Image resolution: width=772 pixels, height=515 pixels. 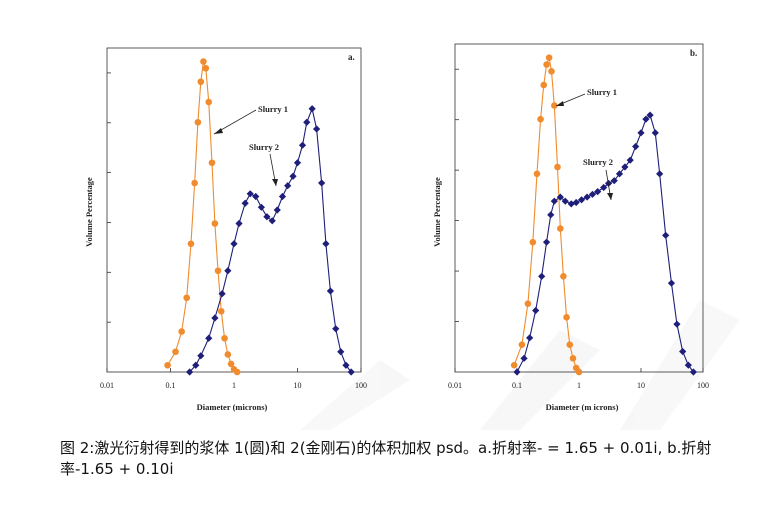 I want to click on panel-label-b: b., so click(x=693, y=53).